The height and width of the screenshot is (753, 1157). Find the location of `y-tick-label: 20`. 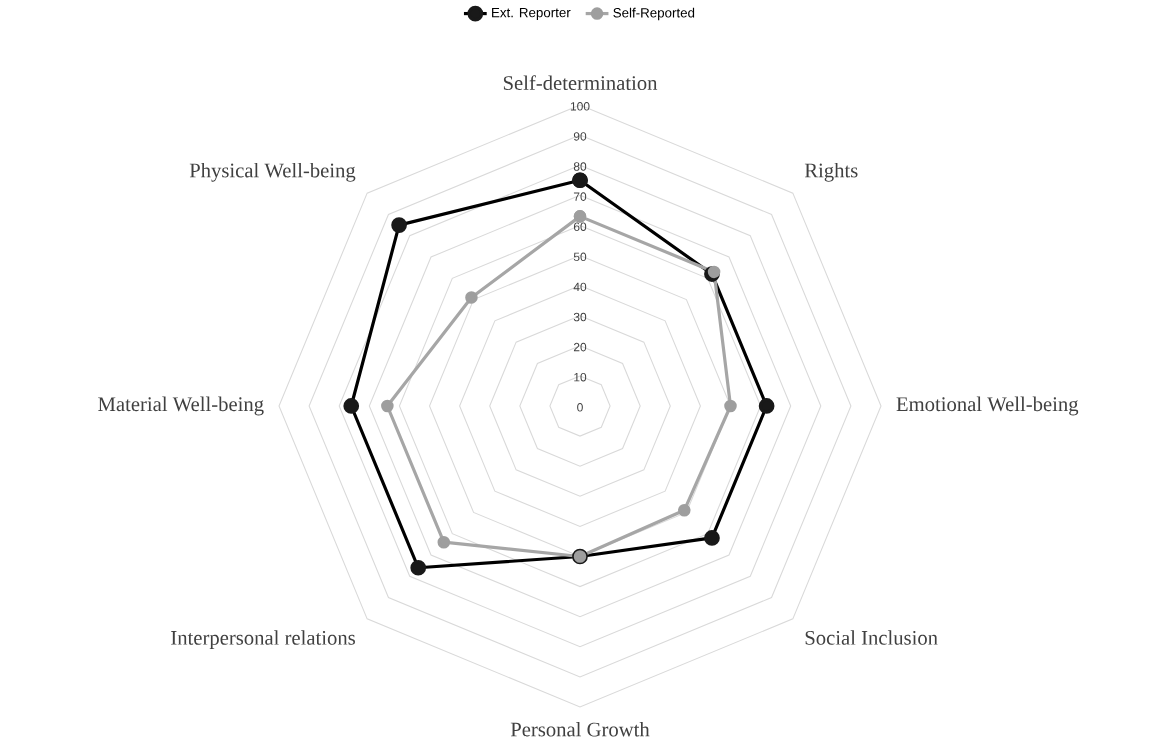

y-tick-label: 20 is located at coordinates (580, 347).